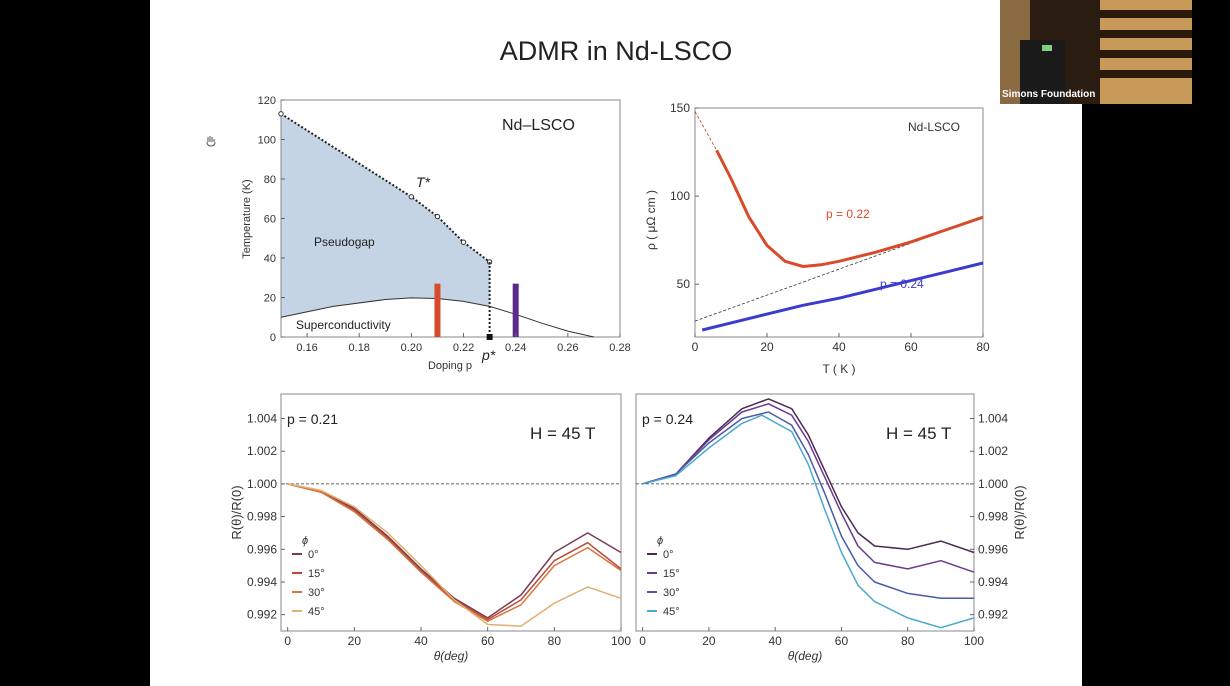 The image size is (1230, 686). I want to click on pstar-point, so click(489, 337).